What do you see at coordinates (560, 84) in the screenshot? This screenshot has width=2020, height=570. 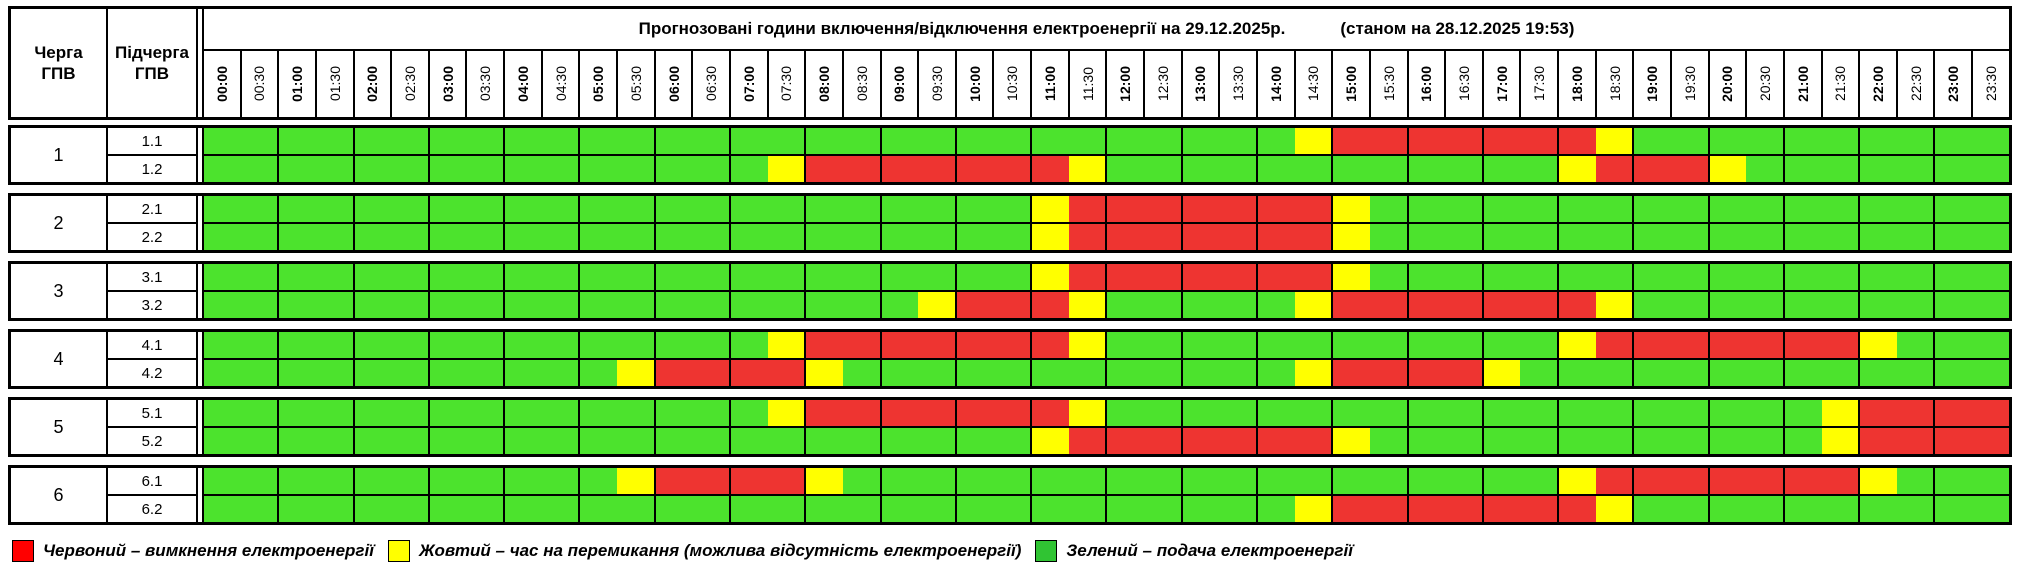 I see `time-label-text: 04:30` at bounding box center [560, 84].